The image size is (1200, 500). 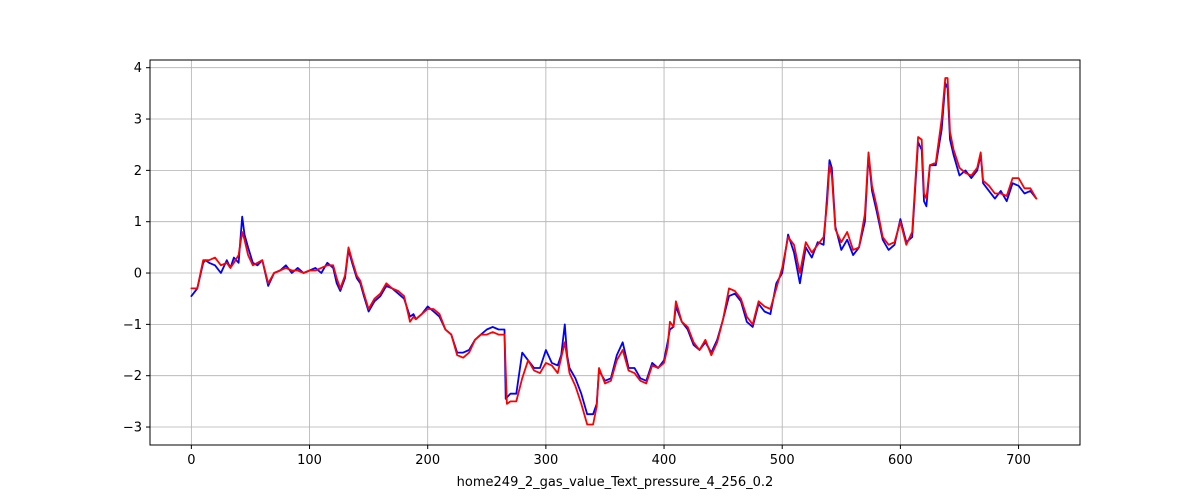 What do you see at coordinates (545, 460) in the screenshot?
I see `x-tick-label: 300` at bounding box center [545, 460].